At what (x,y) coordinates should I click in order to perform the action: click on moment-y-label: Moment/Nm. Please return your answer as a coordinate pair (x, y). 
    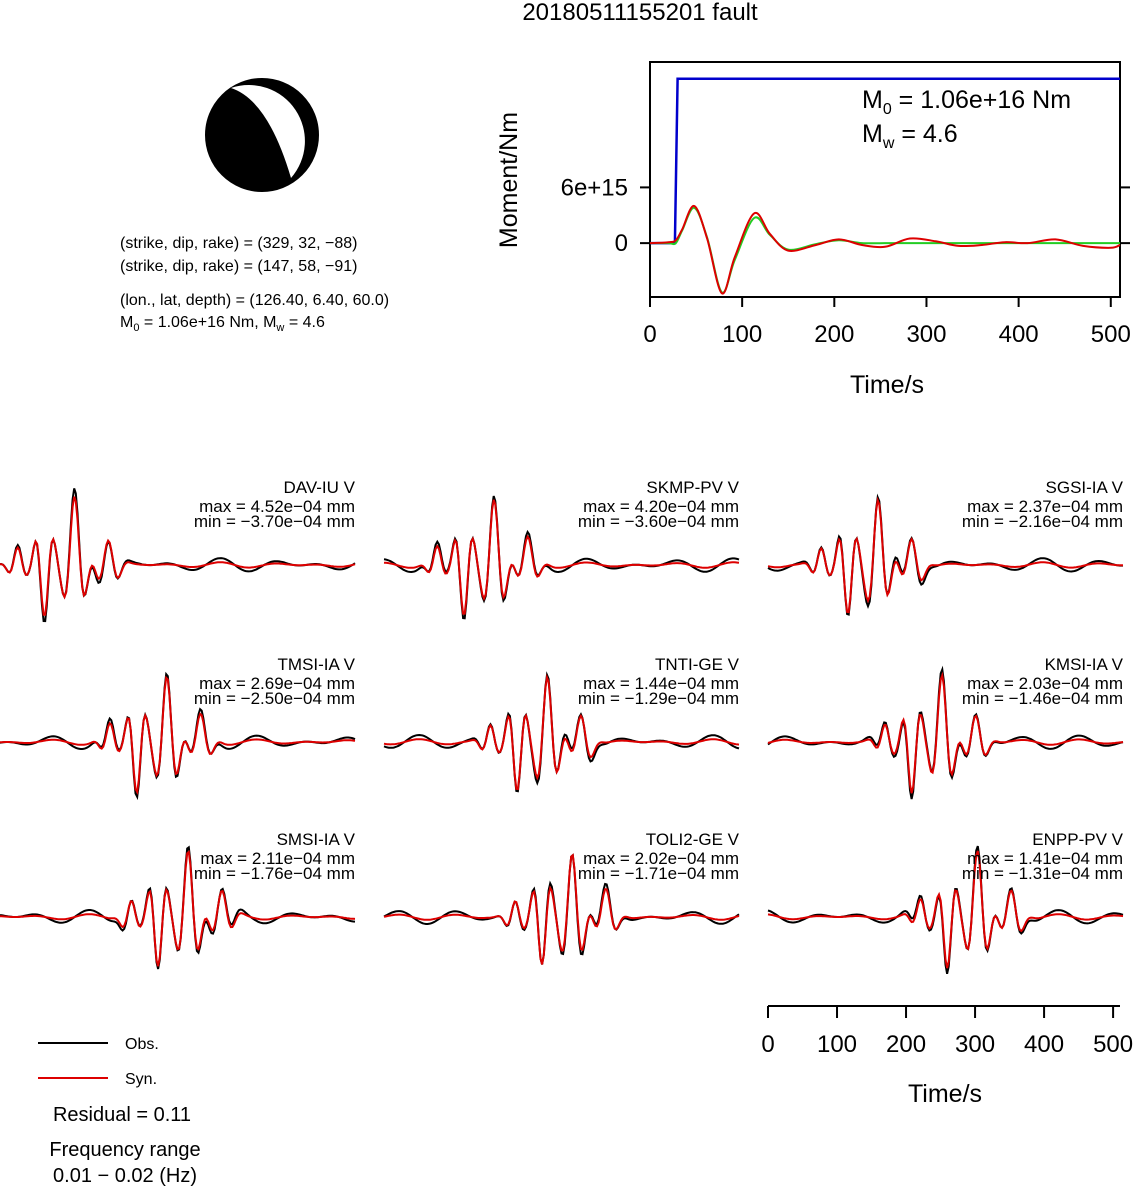
    Looking at the image, I should click on (509, 180).